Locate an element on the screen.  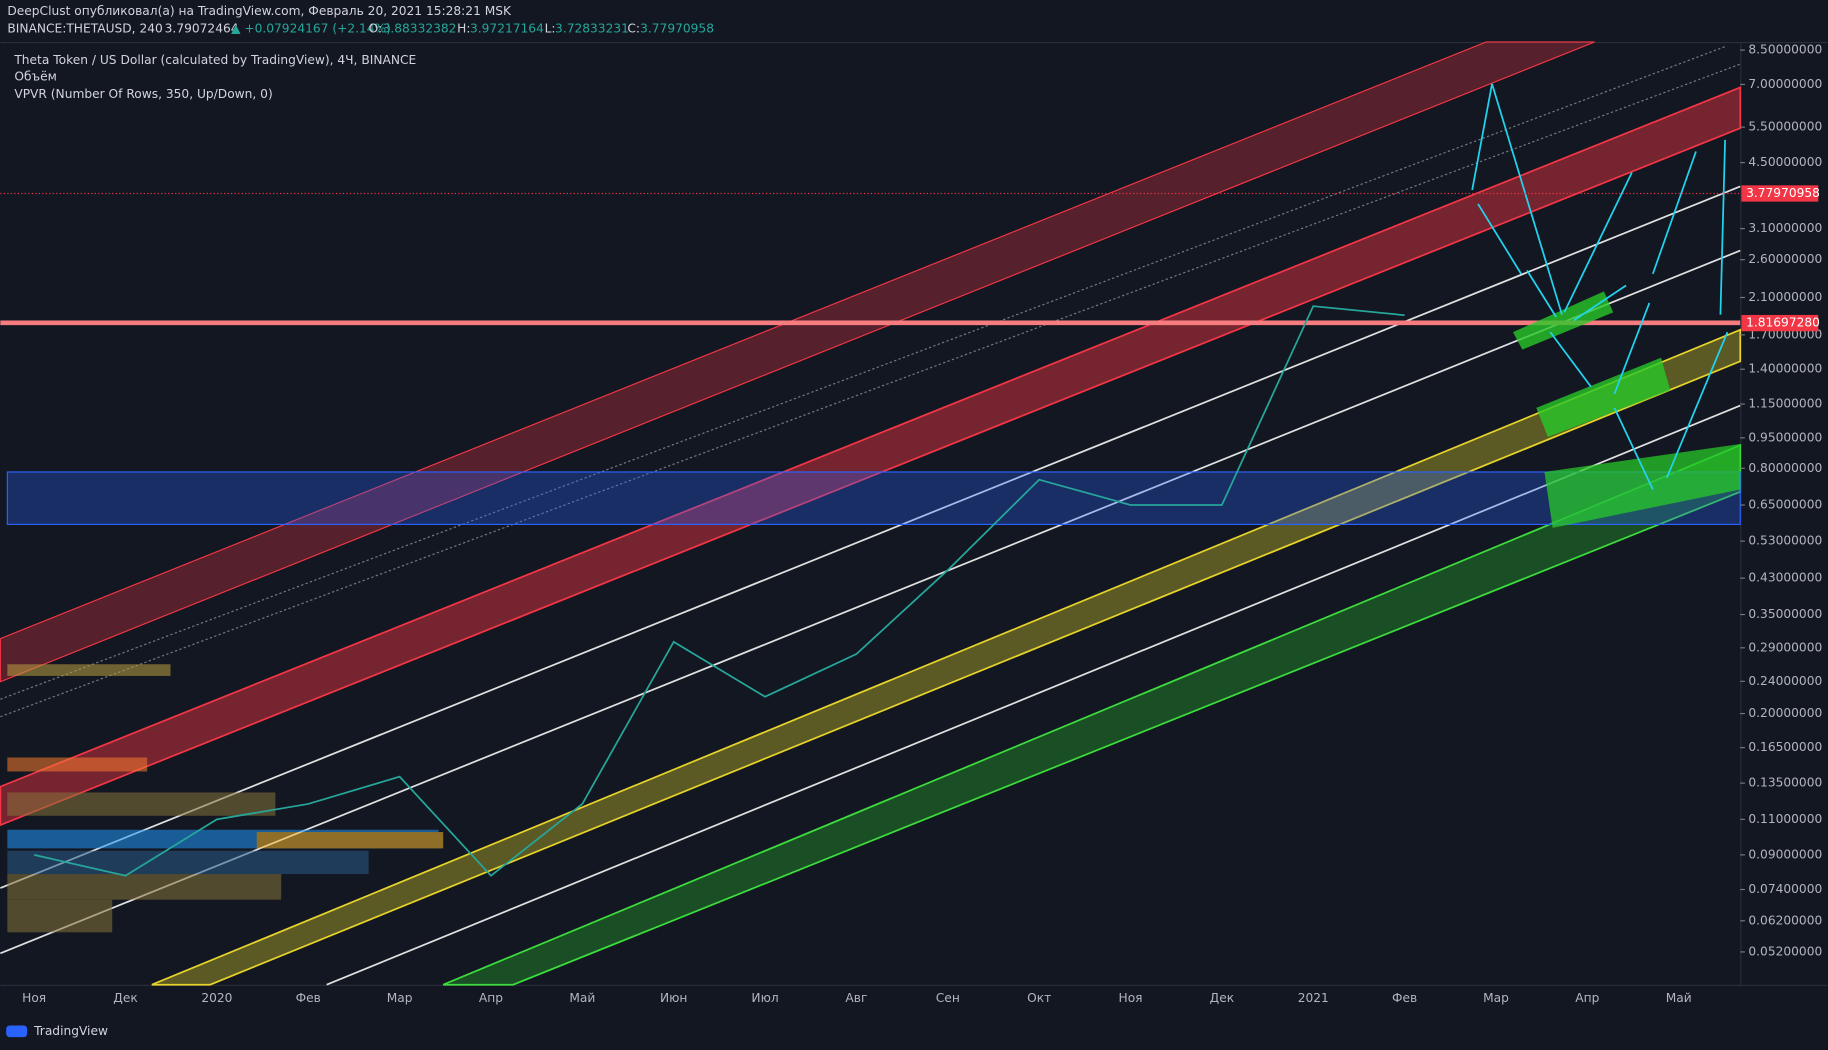
l-label: L: is located at coordinates (550, 29).